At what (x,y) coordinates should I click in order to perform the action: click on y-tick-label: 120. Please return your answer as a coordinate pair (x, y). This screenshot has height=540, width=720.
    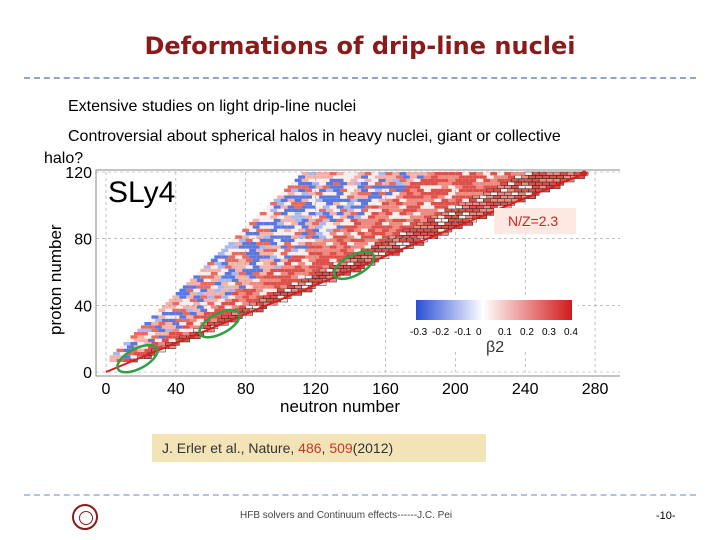
    Looking at the image, I should click on (78, 173).